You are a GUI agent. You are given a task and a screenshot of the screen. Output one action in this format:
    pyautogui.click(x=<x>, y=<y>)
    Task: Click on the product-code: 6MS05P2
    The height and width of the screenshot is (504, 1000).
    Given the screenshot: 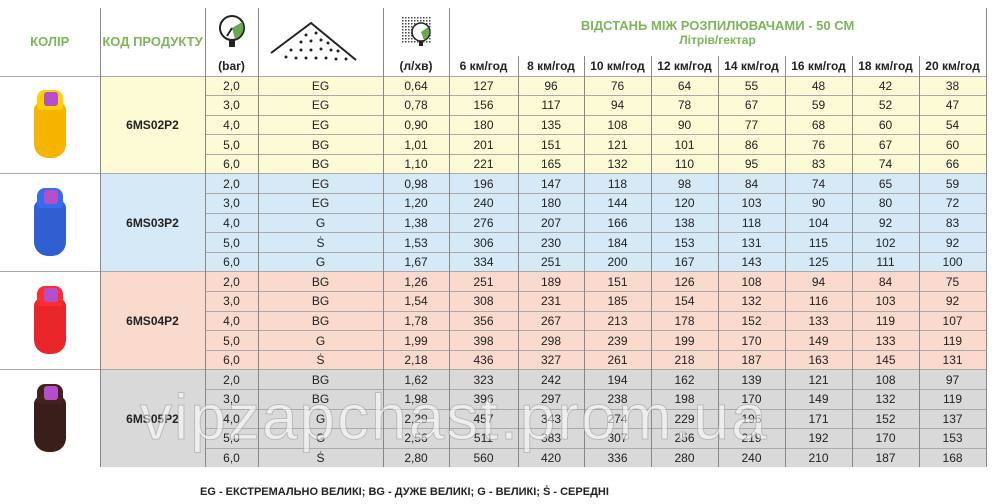 What is the action you would take?
    pyautogui.click(x=152, y=418)
    